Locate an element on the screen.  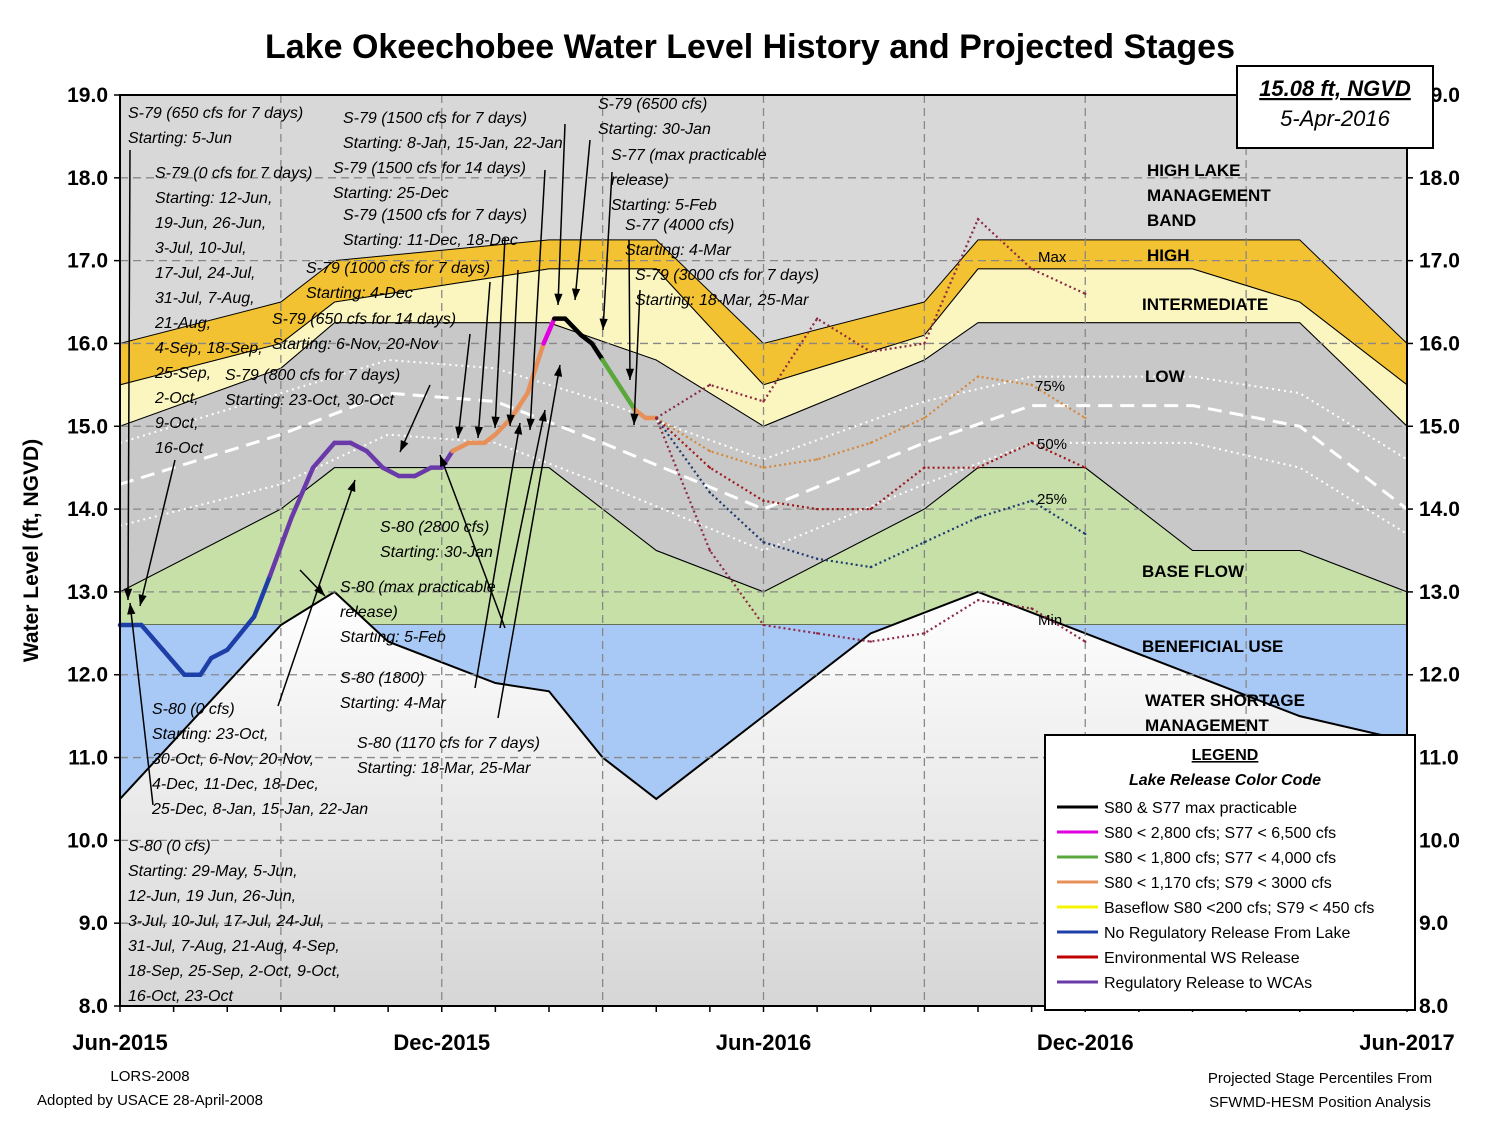
legend-title: LEGEND is located at coordinates (1225, 755).